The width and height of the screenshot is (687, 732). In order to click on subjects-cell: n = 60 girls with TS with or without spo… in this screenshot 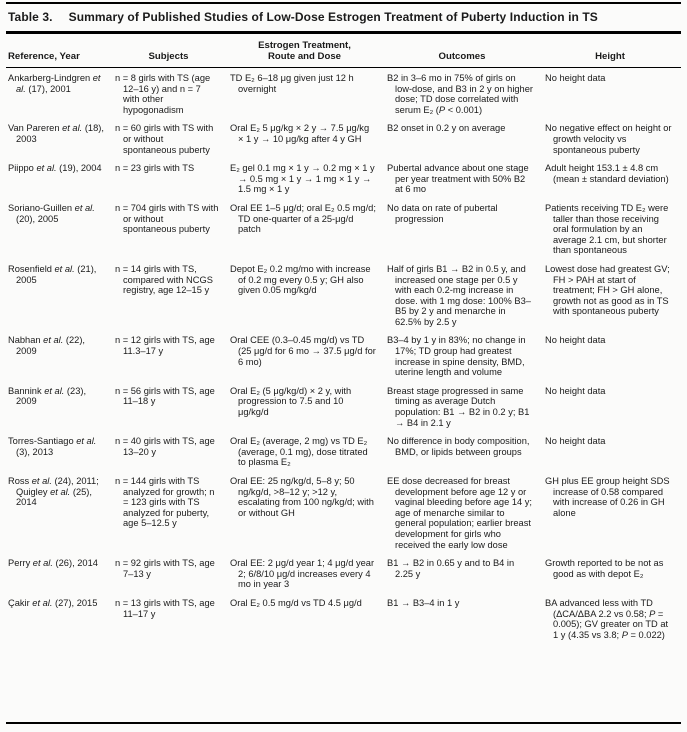, I will do `click(164, 139)`.